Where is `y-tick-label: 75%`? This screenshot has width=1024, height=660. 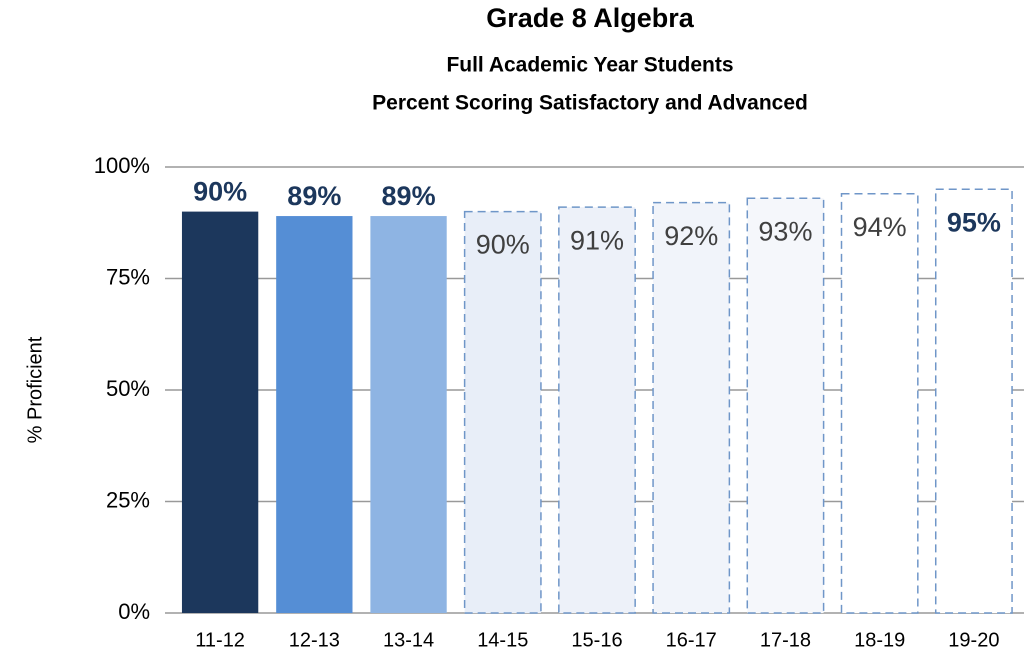 y-tick-label: 75% is located at coordinates (128, 276).